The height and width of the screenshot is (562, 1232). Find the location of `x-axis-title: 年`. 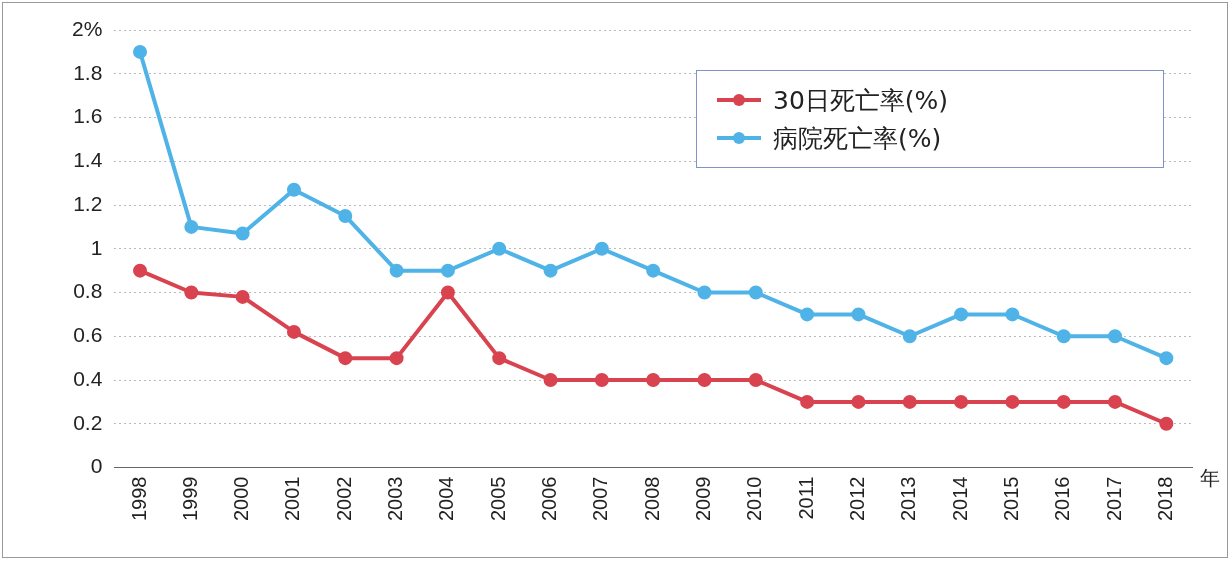

x-axis-title: 年 is located at coordinates (1210, 477).